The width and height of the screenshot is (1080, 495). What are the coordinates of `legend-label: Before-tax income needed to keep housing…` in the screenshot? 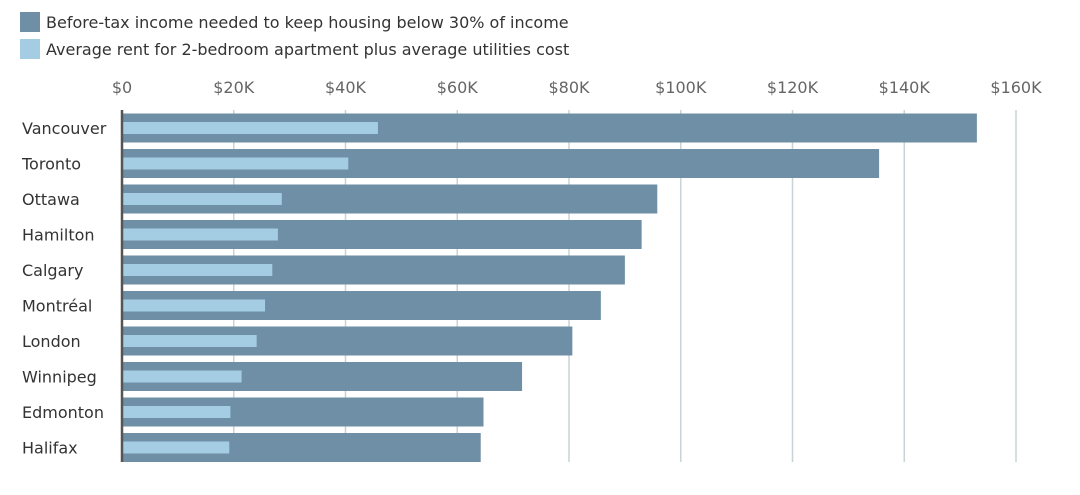 It's located at (307, 22).